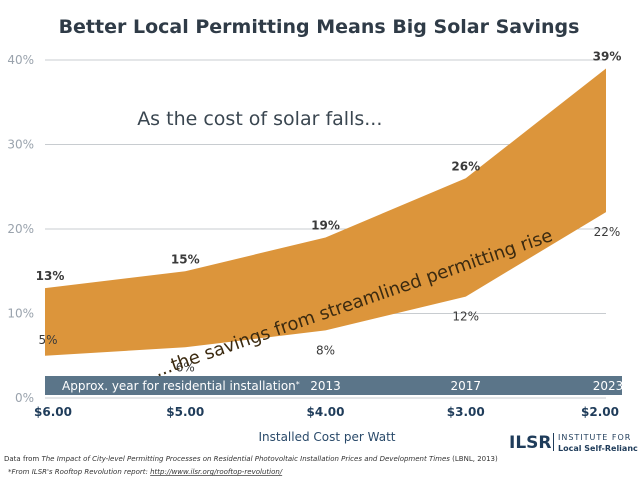 The height and width of the screenshot is (479, 638). I want to click on footer-source-prefix: Data from, so click(22, 459).